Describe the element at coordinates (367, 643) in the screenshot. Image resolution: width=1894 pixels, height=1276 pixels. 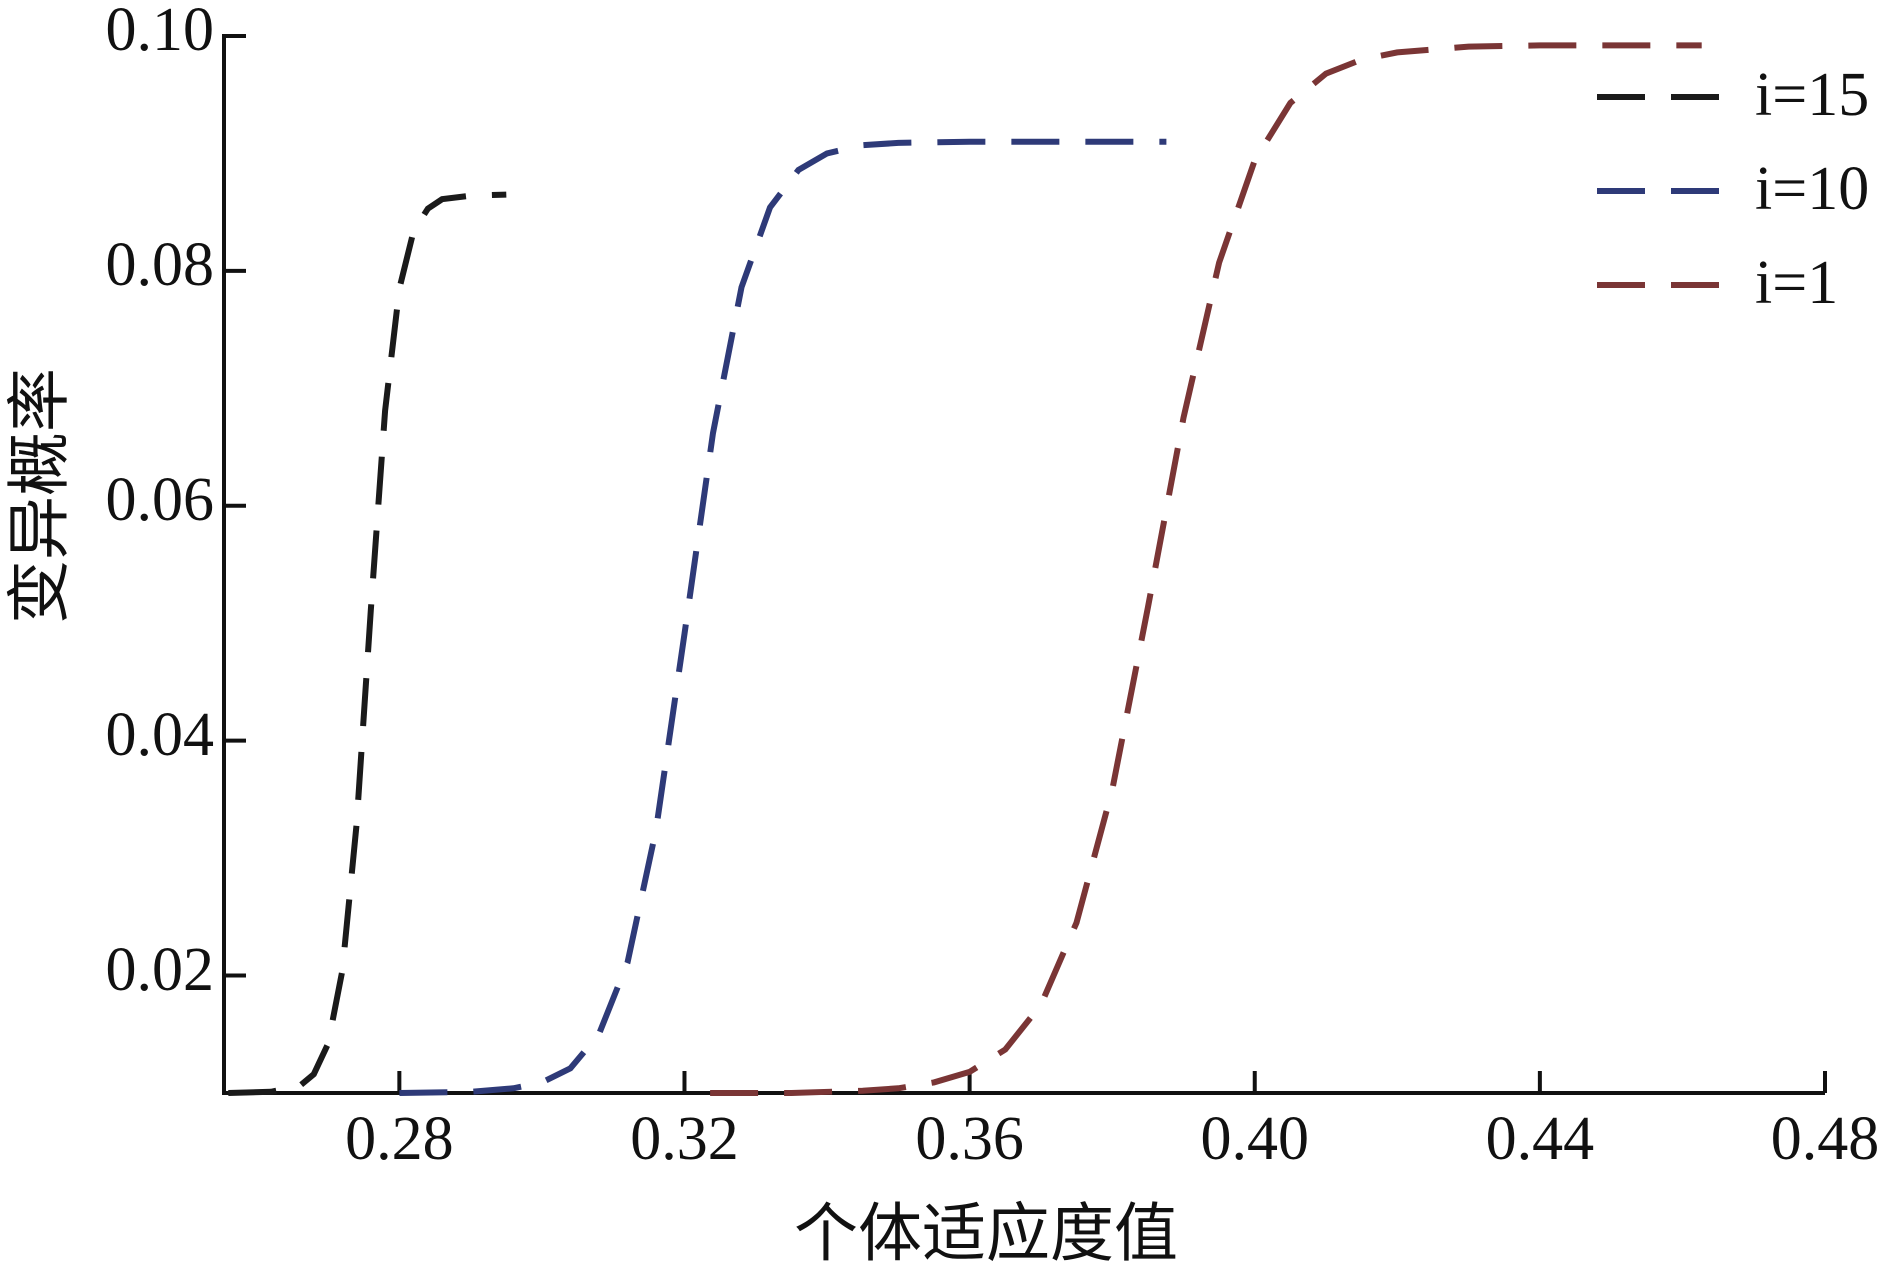
I see `series-line` at that location.